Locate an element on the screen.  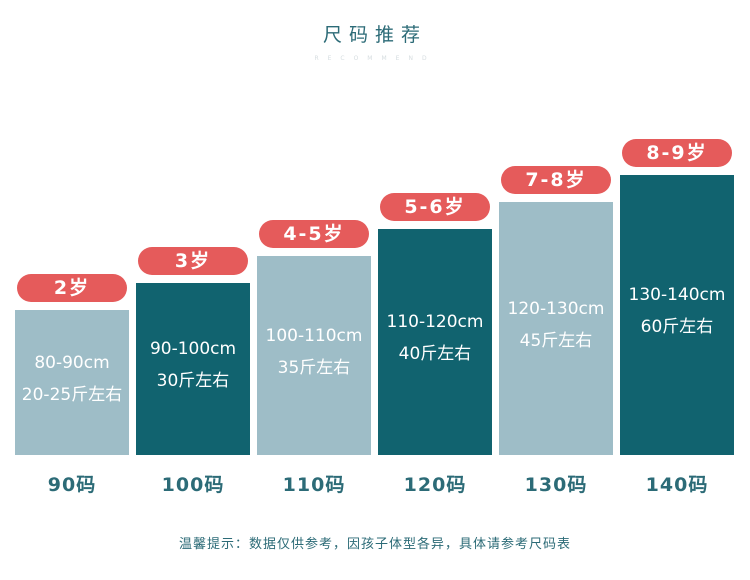
weight-label: 20-25斤左右 is located at coordinates (72, 394).